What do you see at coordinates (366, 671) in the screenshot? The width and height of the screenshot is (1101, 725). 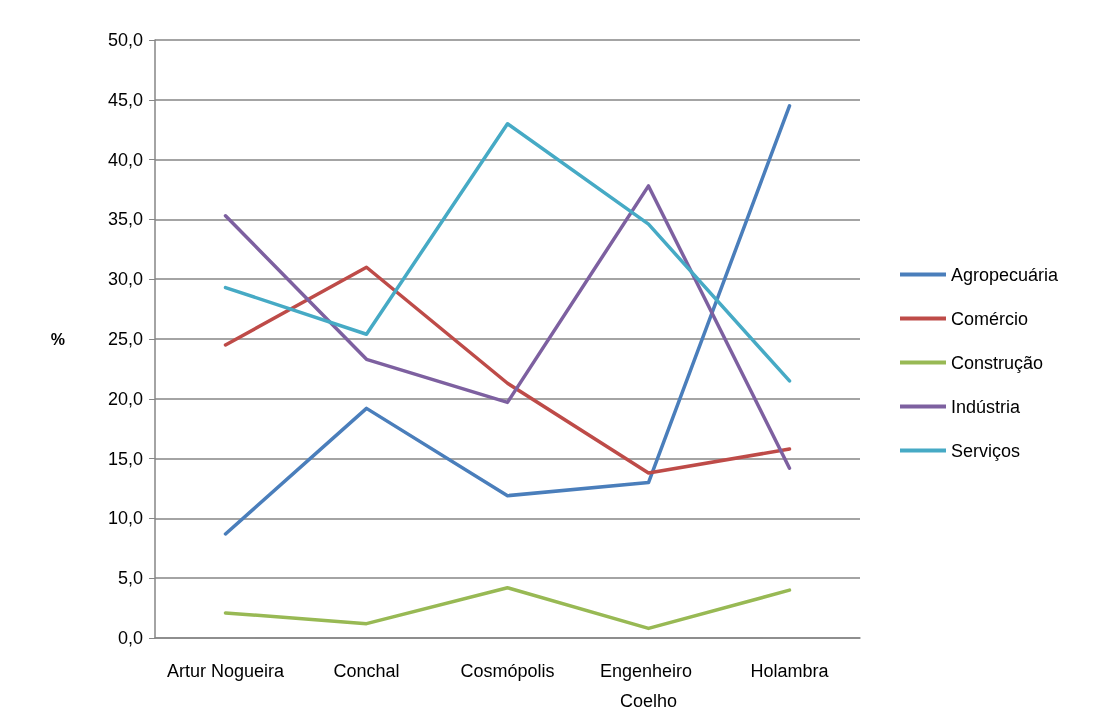 I see `x-tick-label: Conchal` at bounding box center [366, 671].